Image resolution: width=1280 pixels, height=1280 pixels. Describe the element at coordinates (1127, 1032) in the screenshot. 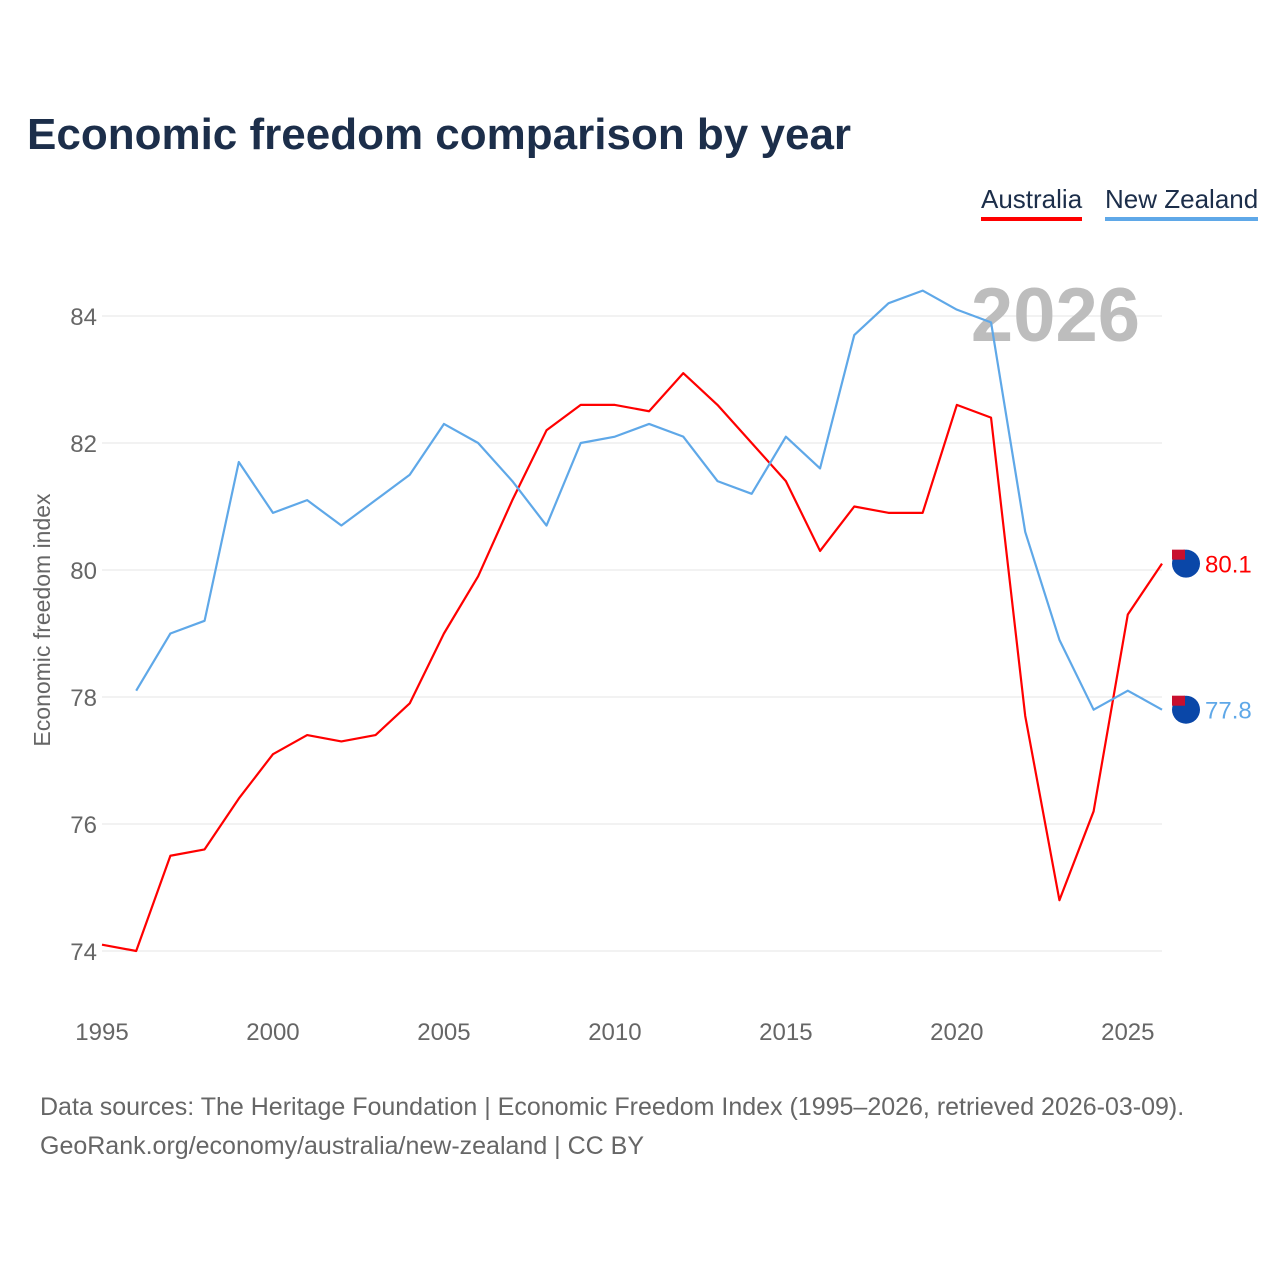

I see `x-tick-label: 2025` at that location.